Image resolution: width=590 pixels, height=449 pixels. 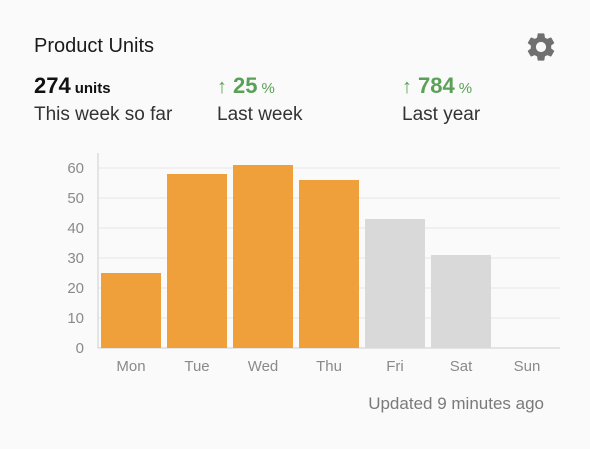 What do you see at coordinates (441, 114) in the screenshot?
I see `stat-label: Last year` at bounding box center [441, 114].